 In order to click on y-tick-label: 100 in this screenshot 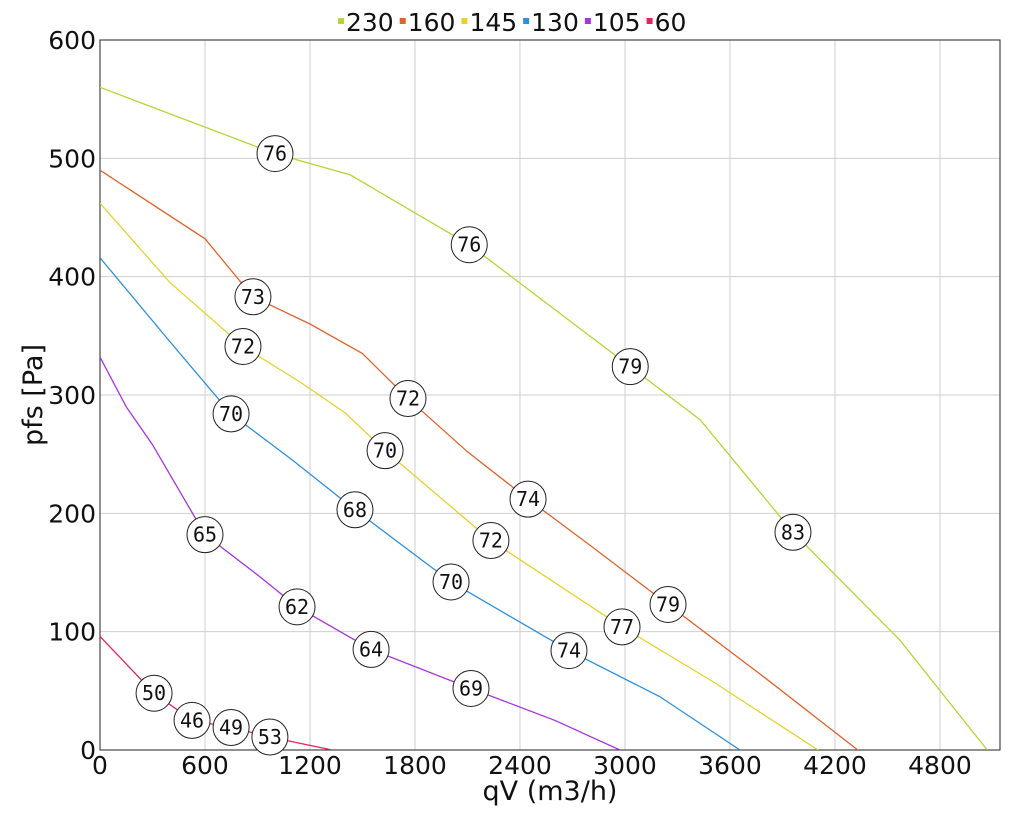, I will do `click(72, 632)`.